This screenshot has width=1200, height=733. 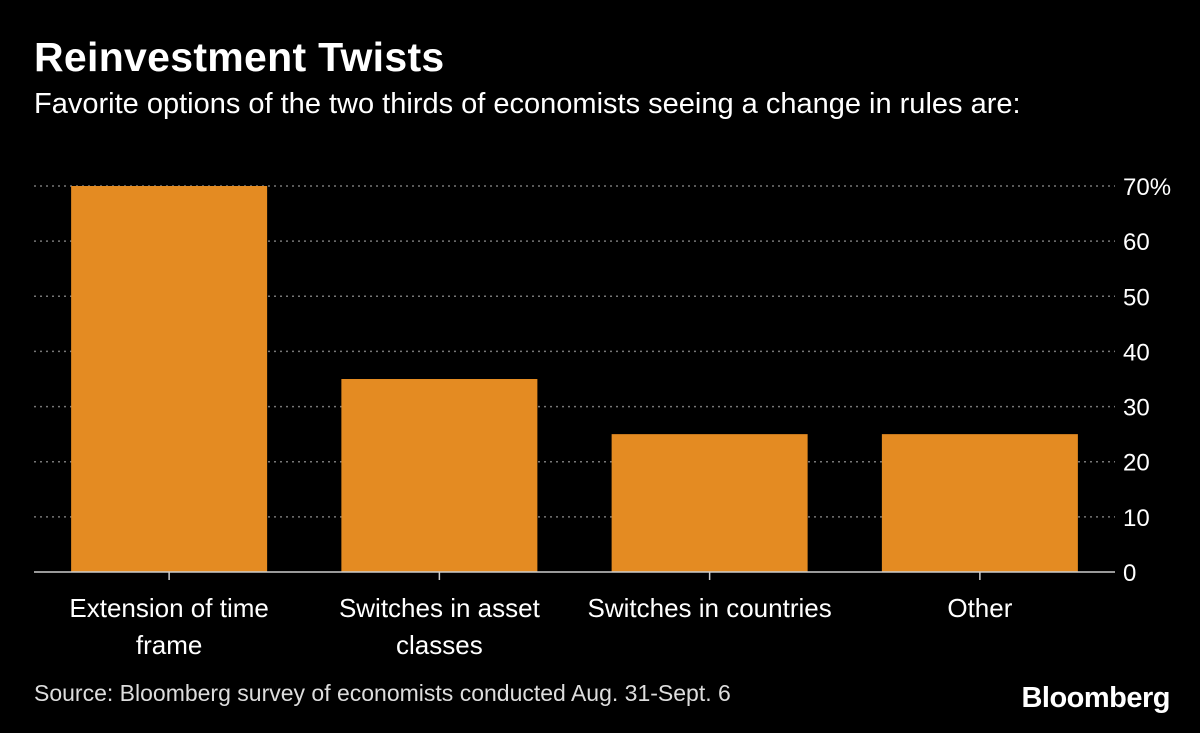 What do you see at coordinates (1095, 698) in the screenshot?
I see `bloomberg-logo: Bloomberg` at bounding box center [1095, 698].